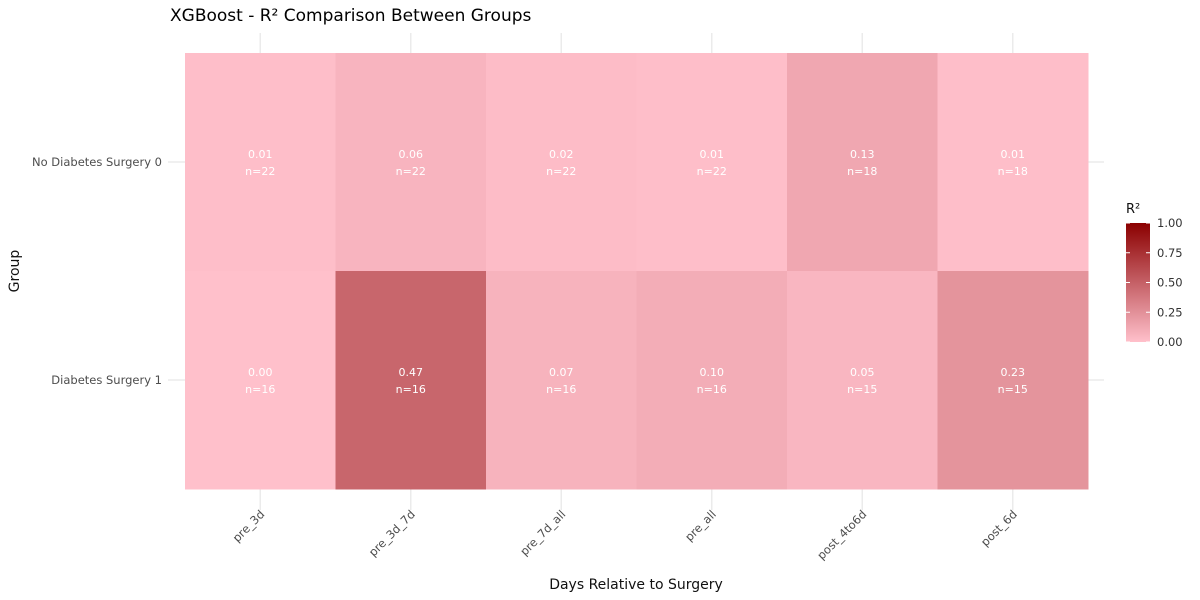 The image size is (1200, 600). Describe the element at coordinates (411, 154) in the screenshot. I see `cell-value-label: 0.06` at that location.